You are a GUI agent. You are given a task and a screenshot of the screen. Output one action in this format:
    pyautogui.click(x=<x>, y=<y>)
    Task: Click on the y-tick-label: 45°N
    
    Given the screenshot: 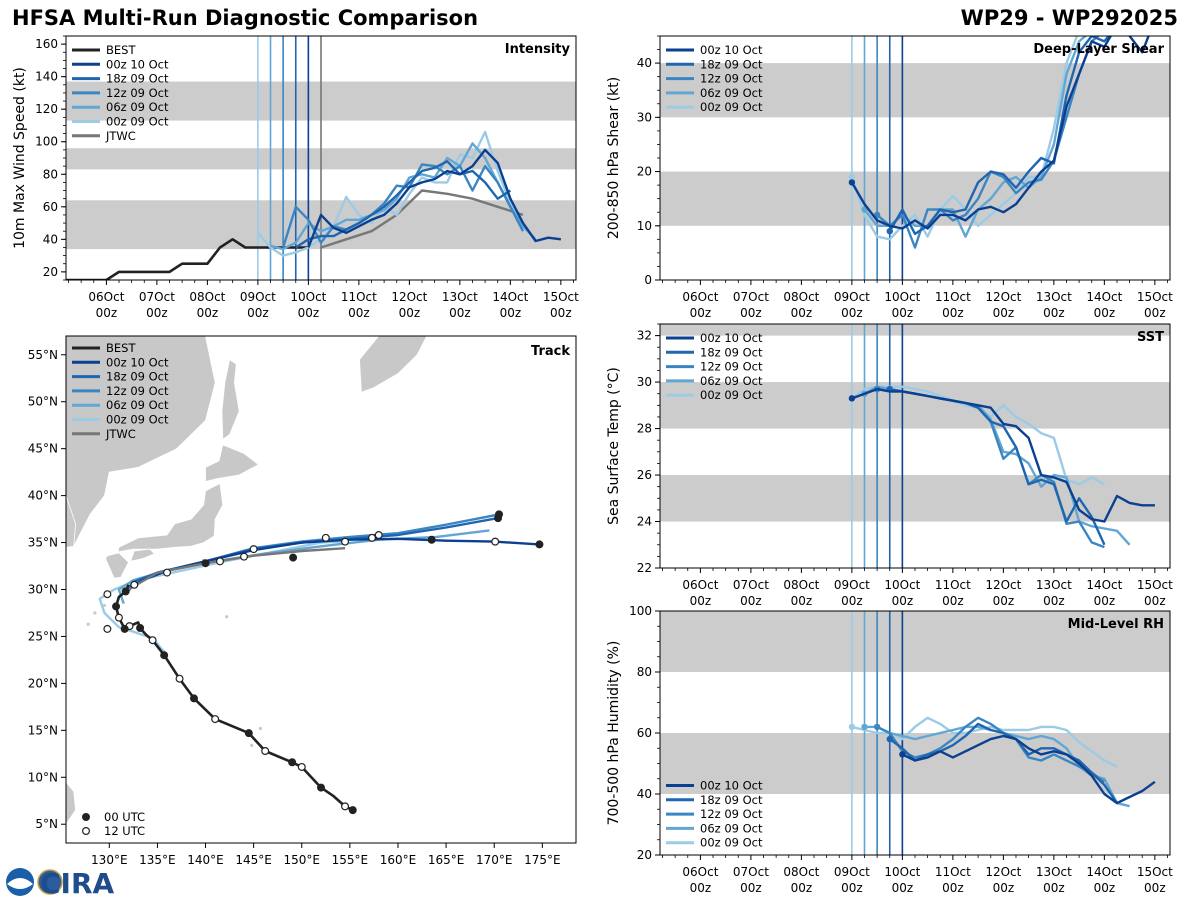 What is the action you would take?
    pyautogui.click(x=43, y=449)
    